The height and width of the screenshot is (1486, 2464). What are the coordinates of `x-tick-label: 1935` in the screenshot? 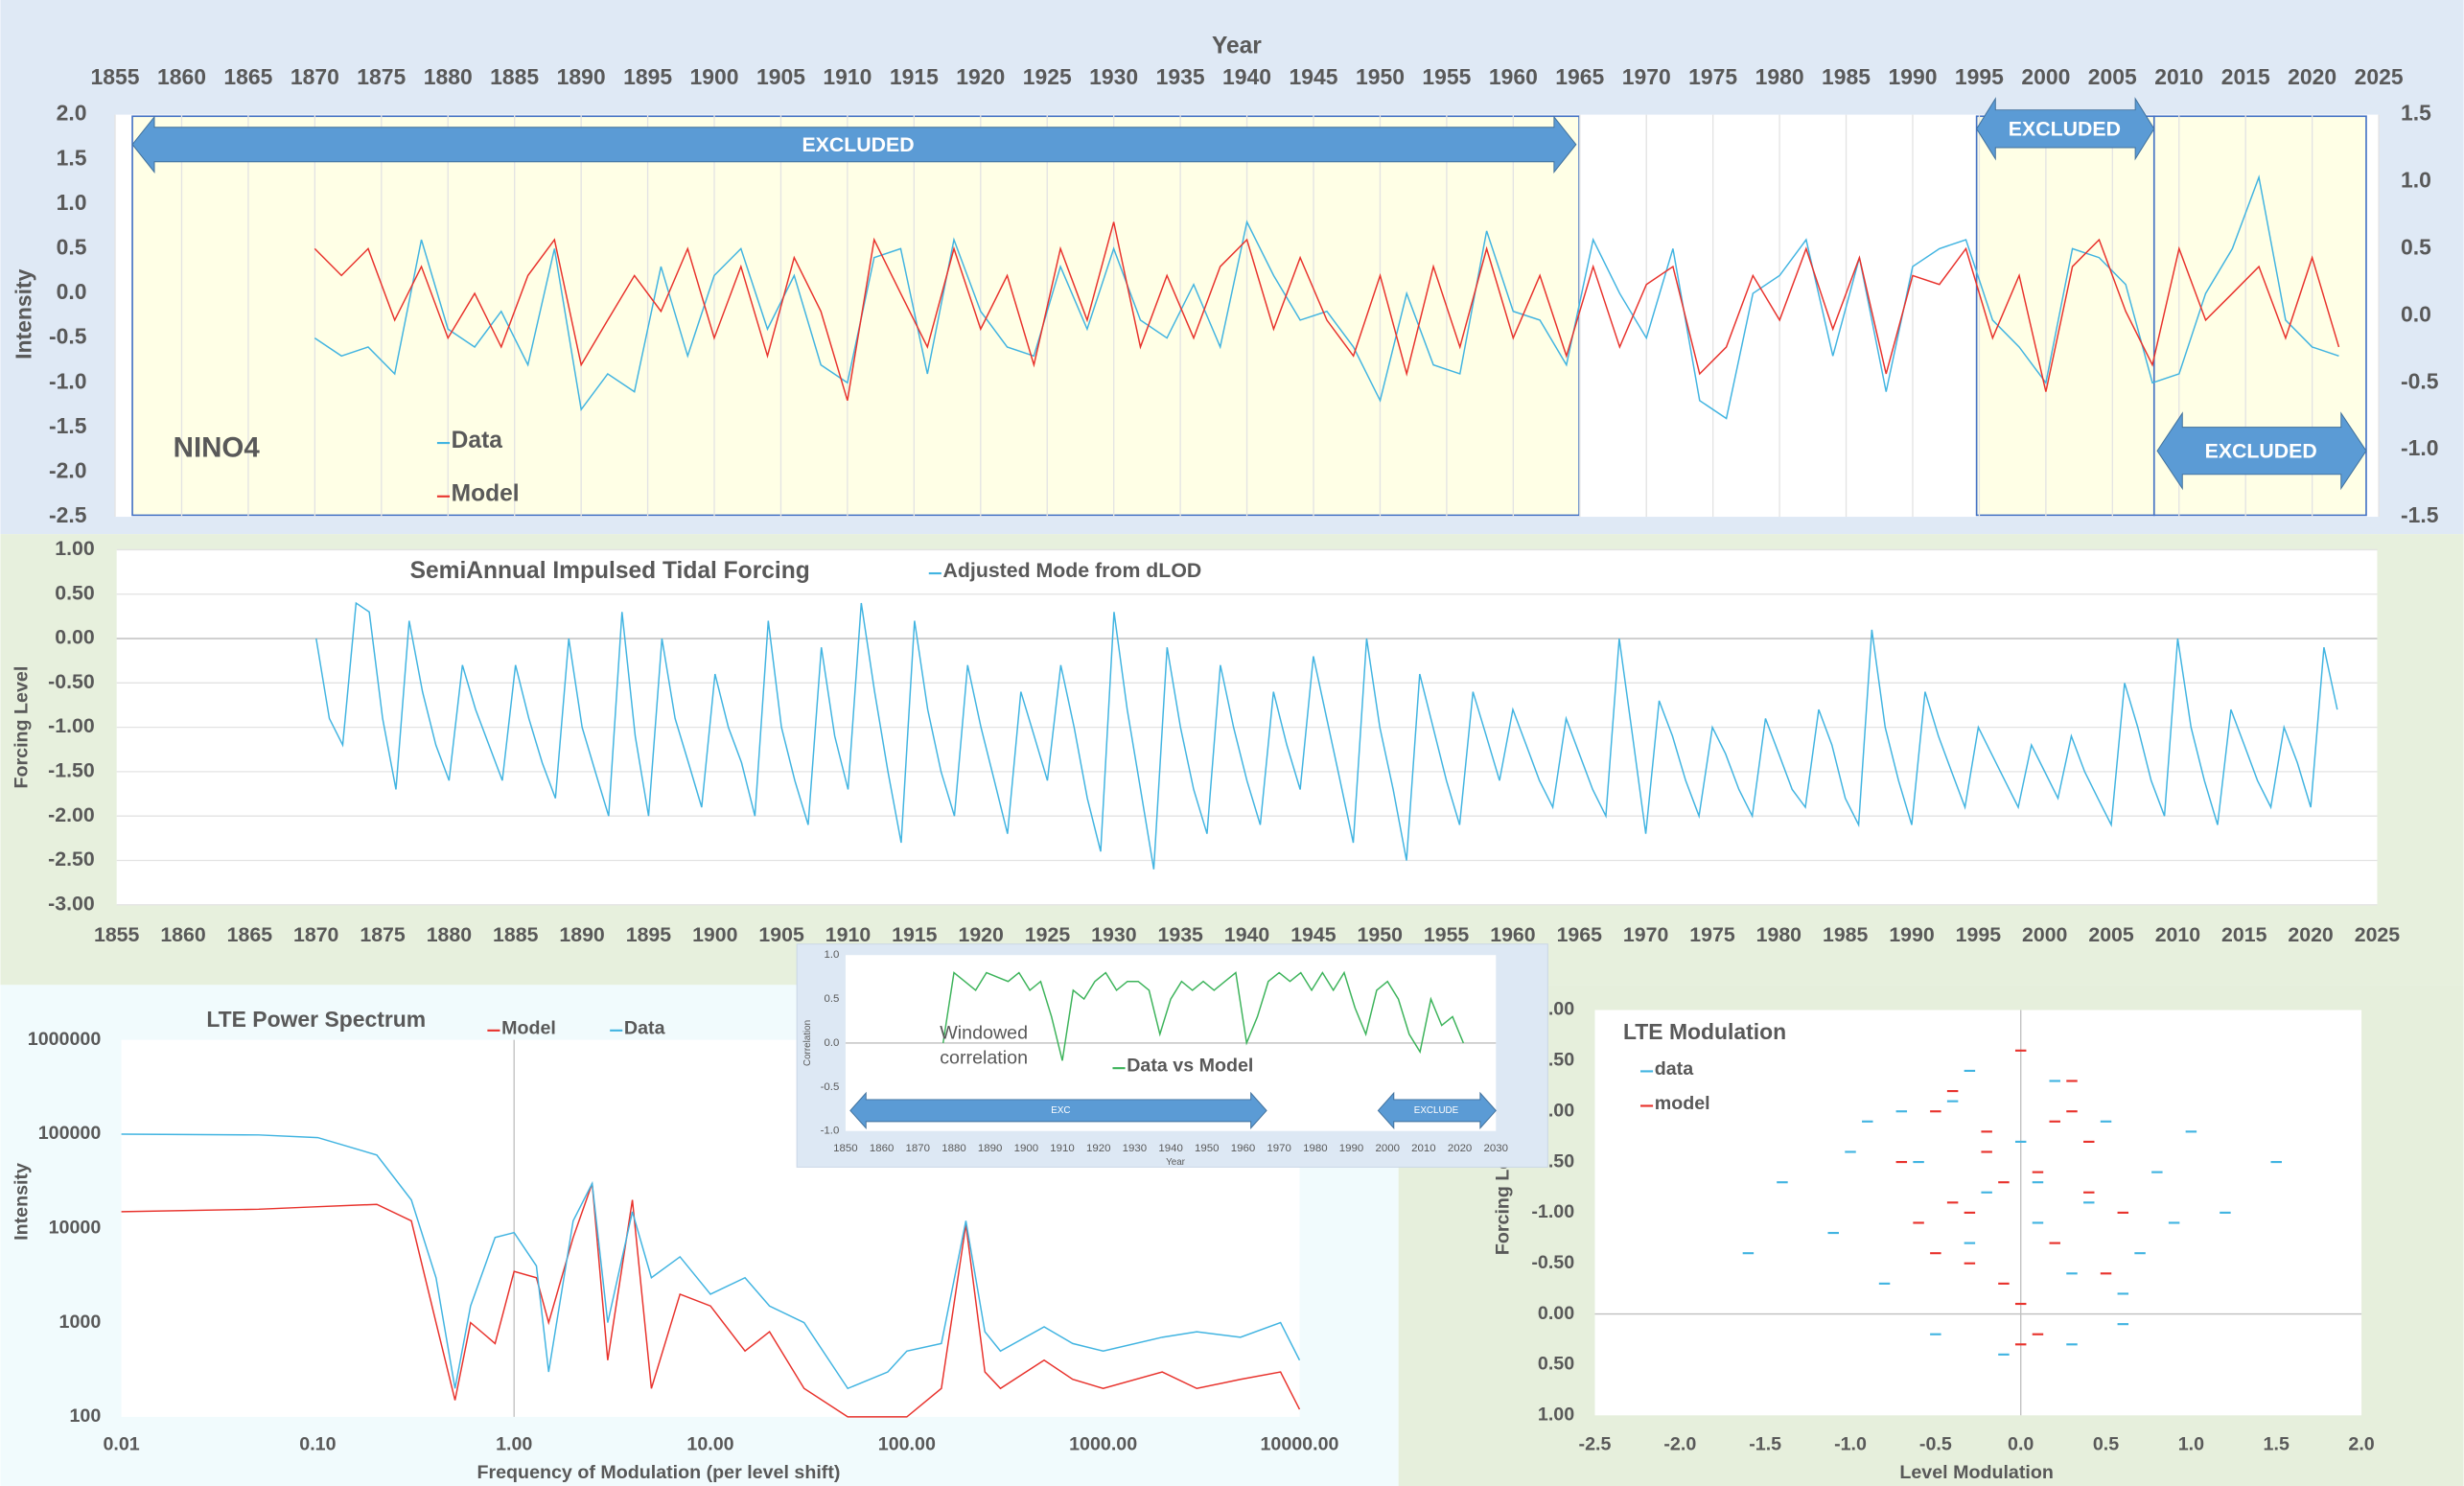 It's located at (1181, 77).